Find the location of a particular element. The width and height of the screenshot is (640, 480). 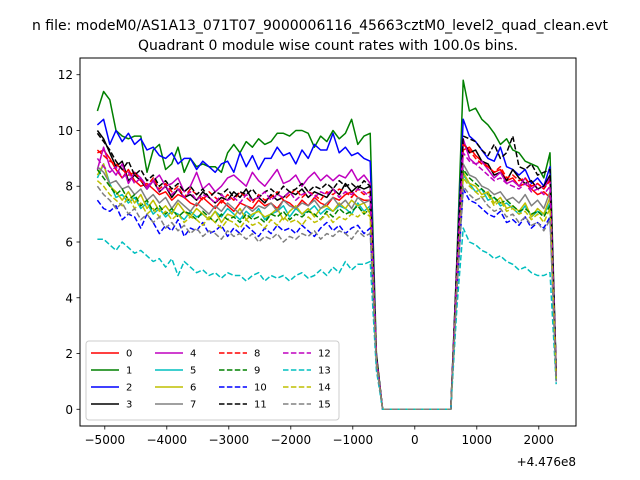

x-tick-label: −4000 is located at coordinates (167, 440).